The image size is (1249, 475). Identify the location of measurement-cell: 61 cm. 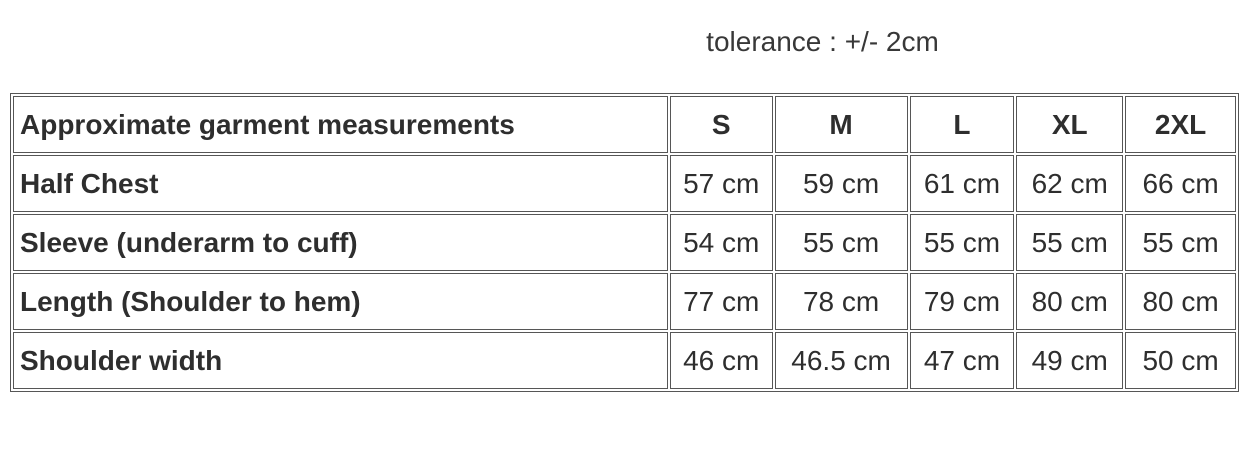
(962, 183).